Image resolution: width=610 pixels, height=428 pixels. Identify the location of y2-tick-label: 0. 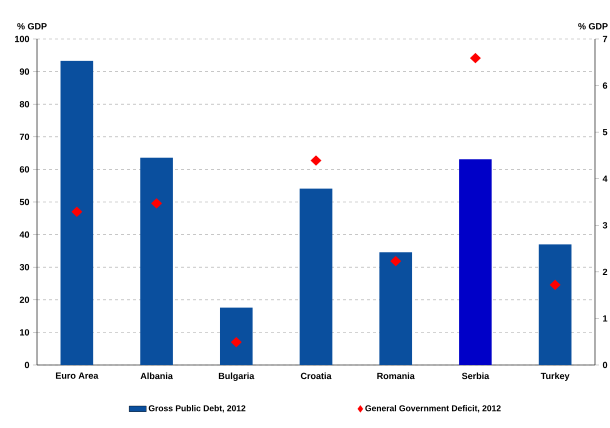
(605, 365).